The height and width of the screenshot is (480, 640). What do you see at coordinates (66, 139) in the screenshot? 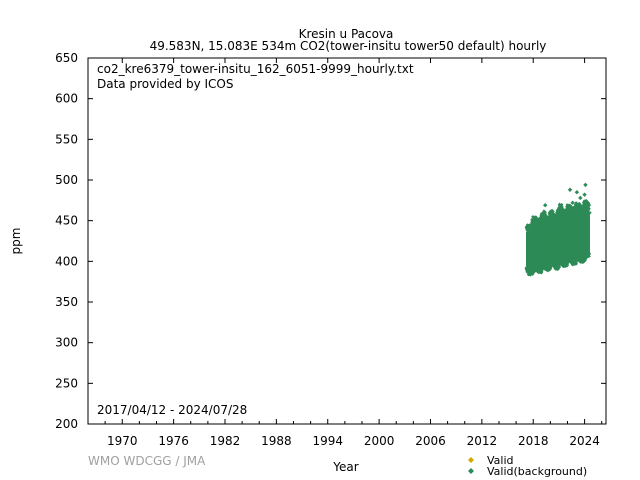
I see `y-tick-label: 550` at bounding box center [66, 139].